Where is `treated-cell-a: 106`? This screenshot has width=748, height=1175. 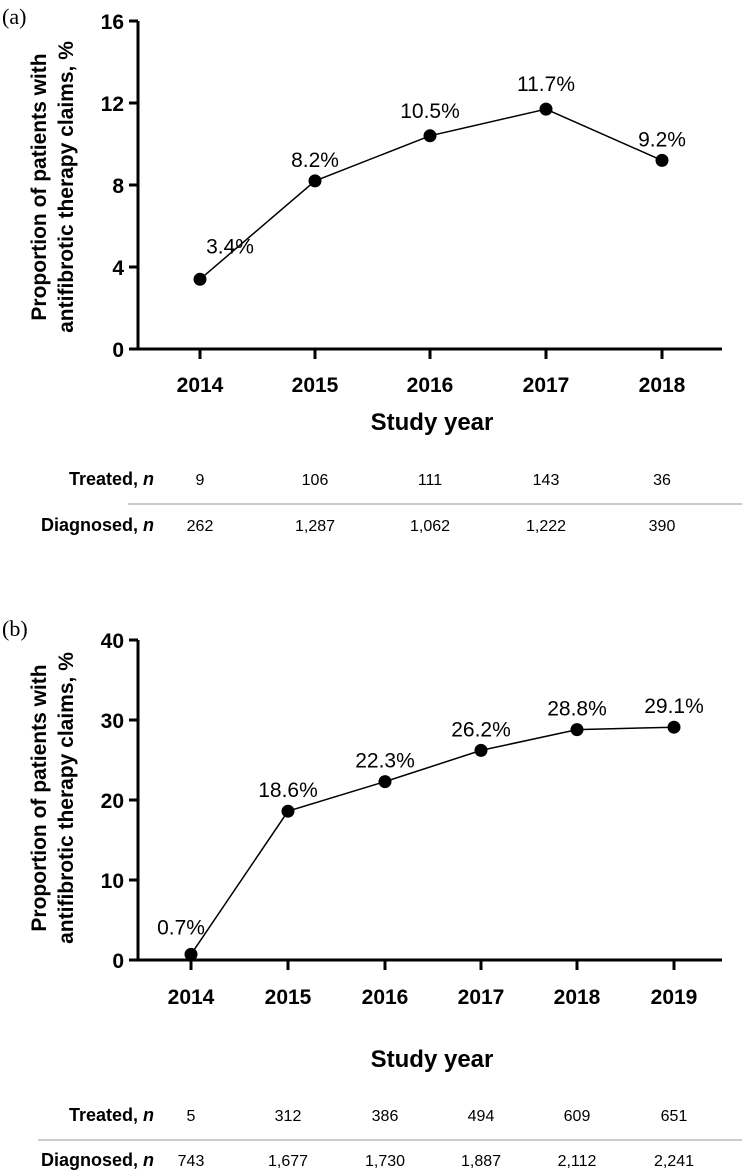 treated-cell-a: 106 is located at coordinates (315, 480).